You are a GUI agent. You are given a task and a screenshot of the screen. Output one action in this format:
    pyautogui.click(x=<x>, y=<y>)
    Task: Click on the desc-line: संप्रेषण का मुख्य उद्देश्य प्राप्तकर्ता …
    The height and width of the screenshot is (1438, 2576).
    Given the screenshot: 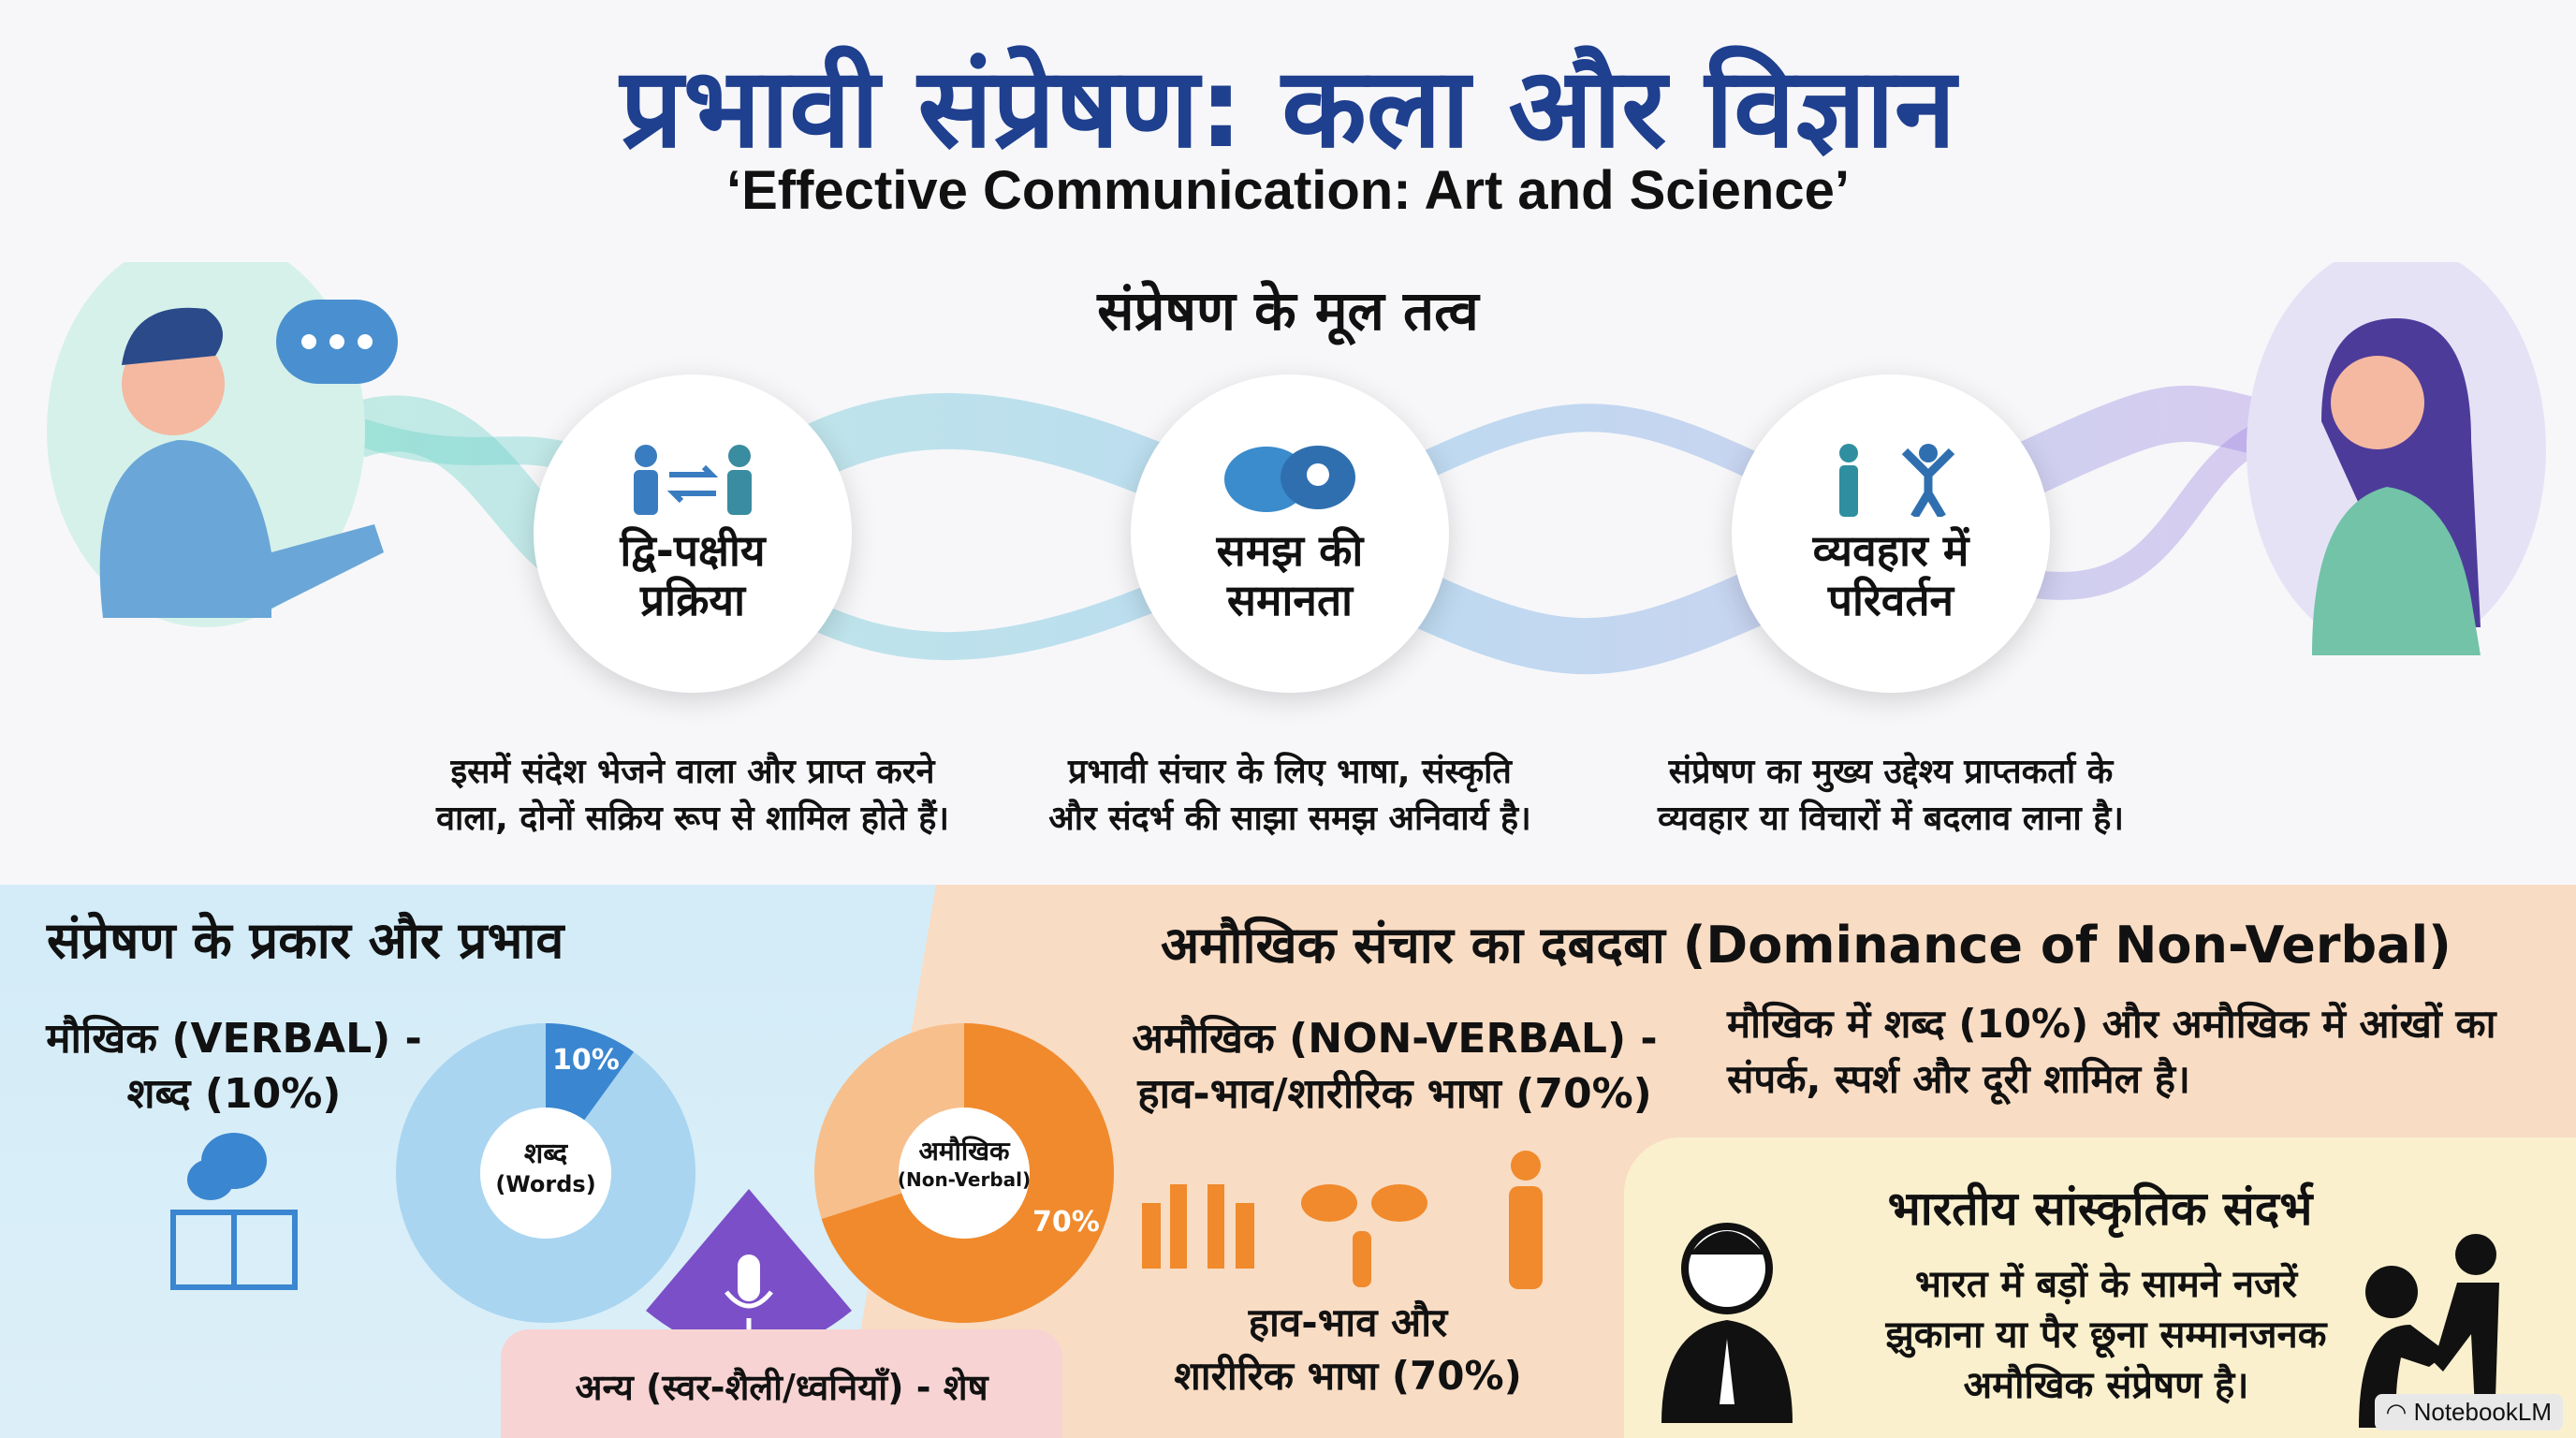 What is the action you would take?
    pyautogui.click(x=1891, y=772)
    